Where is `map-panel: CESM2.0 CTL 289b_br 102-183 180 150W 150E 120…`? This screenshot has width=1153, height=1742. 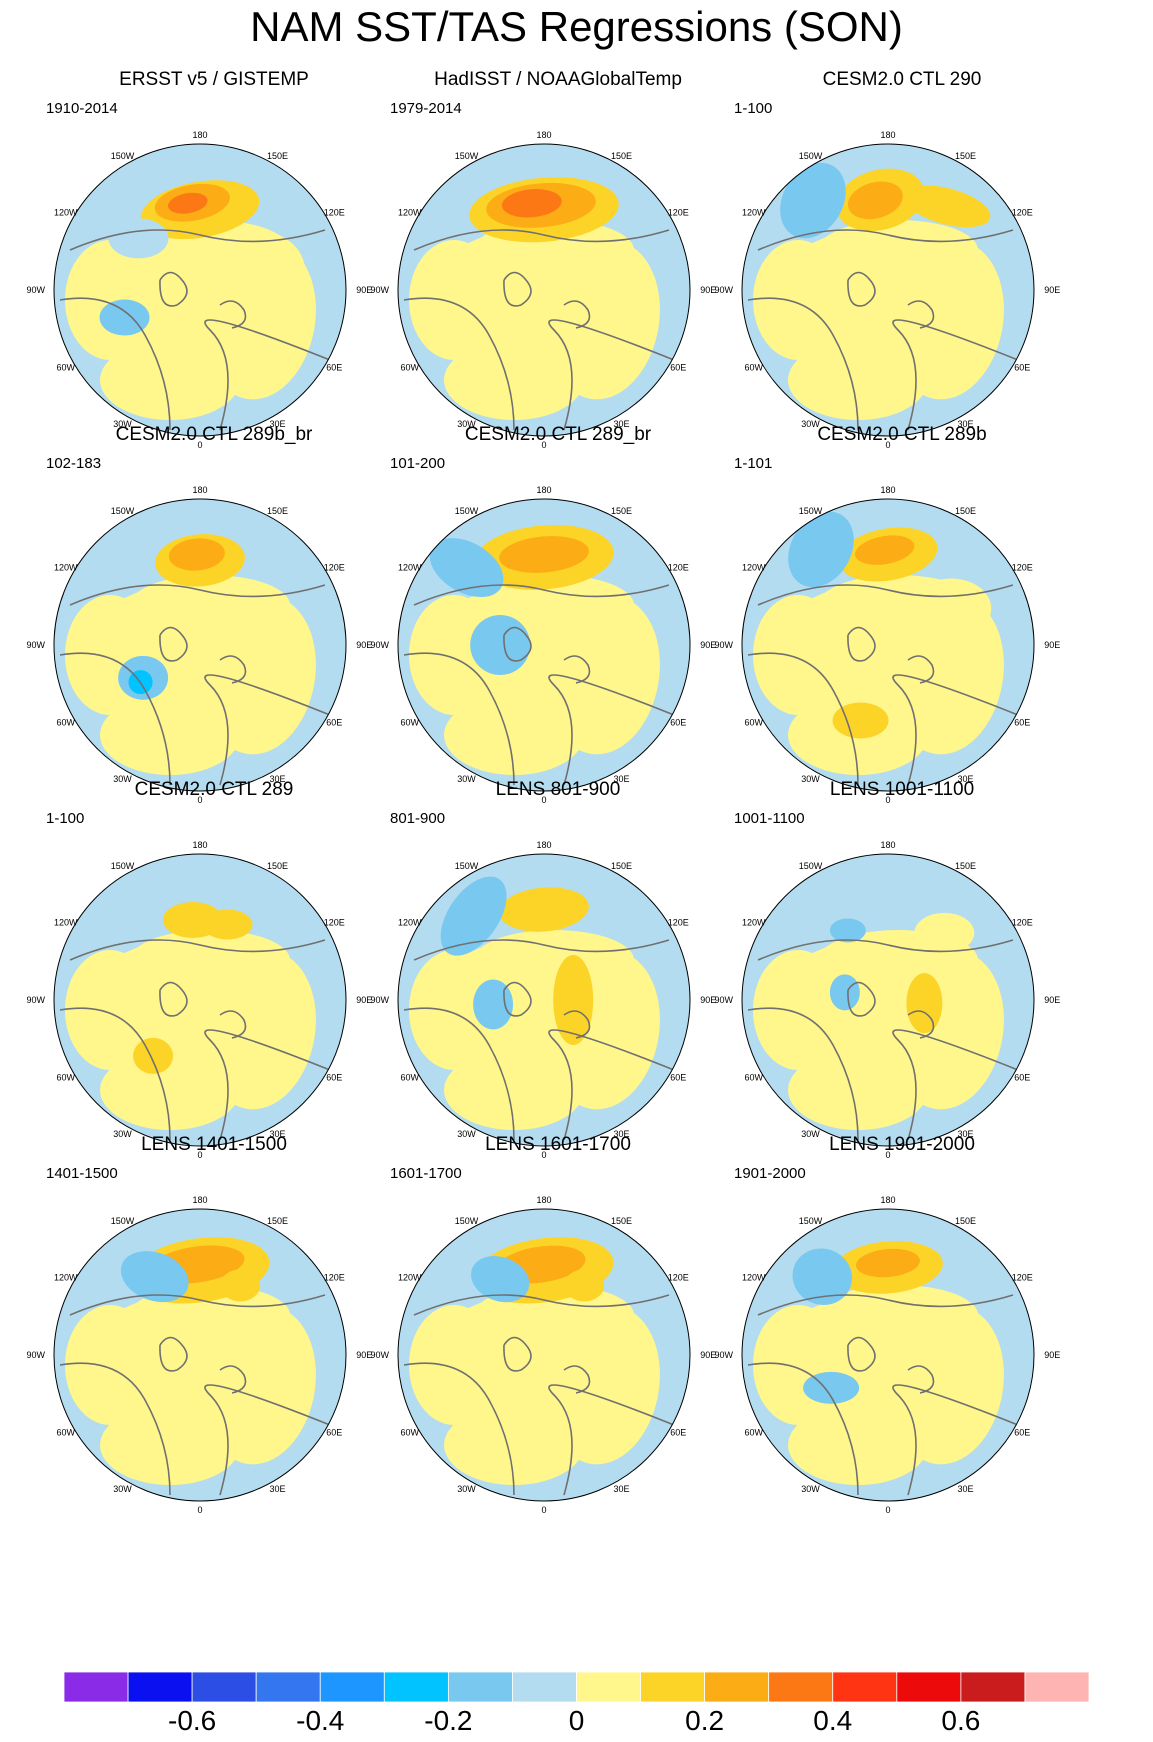 map-panel: CESM2.0 CTL 289b_br 102-183 180 150W 150E 120… is located at coordinates (214, 618).